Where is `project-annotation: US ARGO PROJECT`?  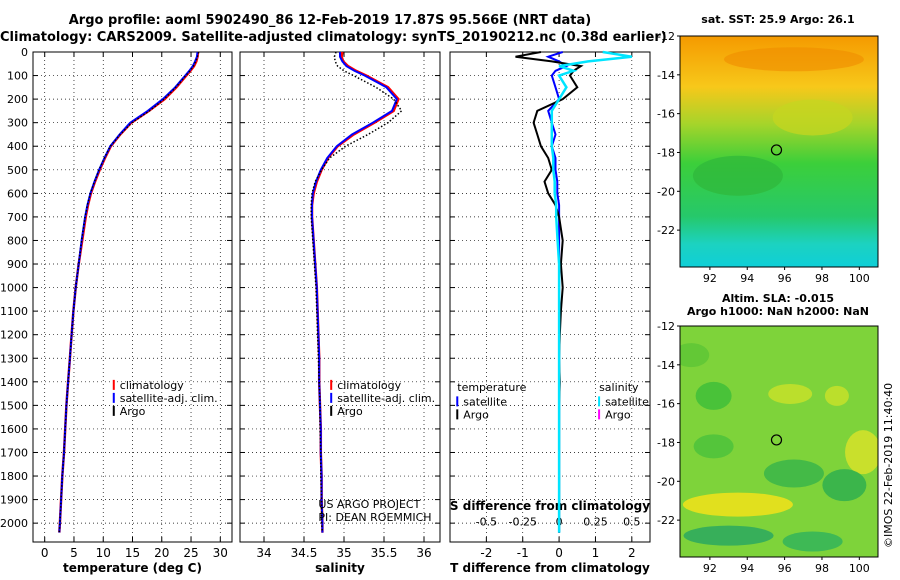
project-annotation: US ARGO PROJECT is located at coordinates (369, 504).